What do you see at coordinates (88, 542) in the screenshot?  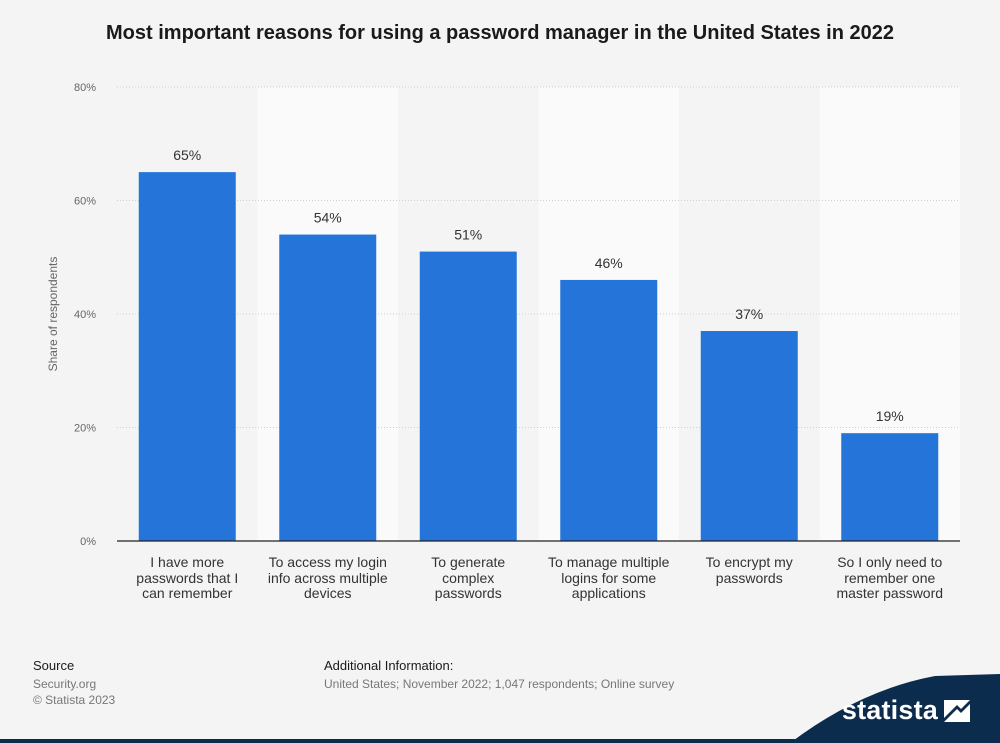 I see `y-tick-label: 0%` at bounding box center [88, 542].